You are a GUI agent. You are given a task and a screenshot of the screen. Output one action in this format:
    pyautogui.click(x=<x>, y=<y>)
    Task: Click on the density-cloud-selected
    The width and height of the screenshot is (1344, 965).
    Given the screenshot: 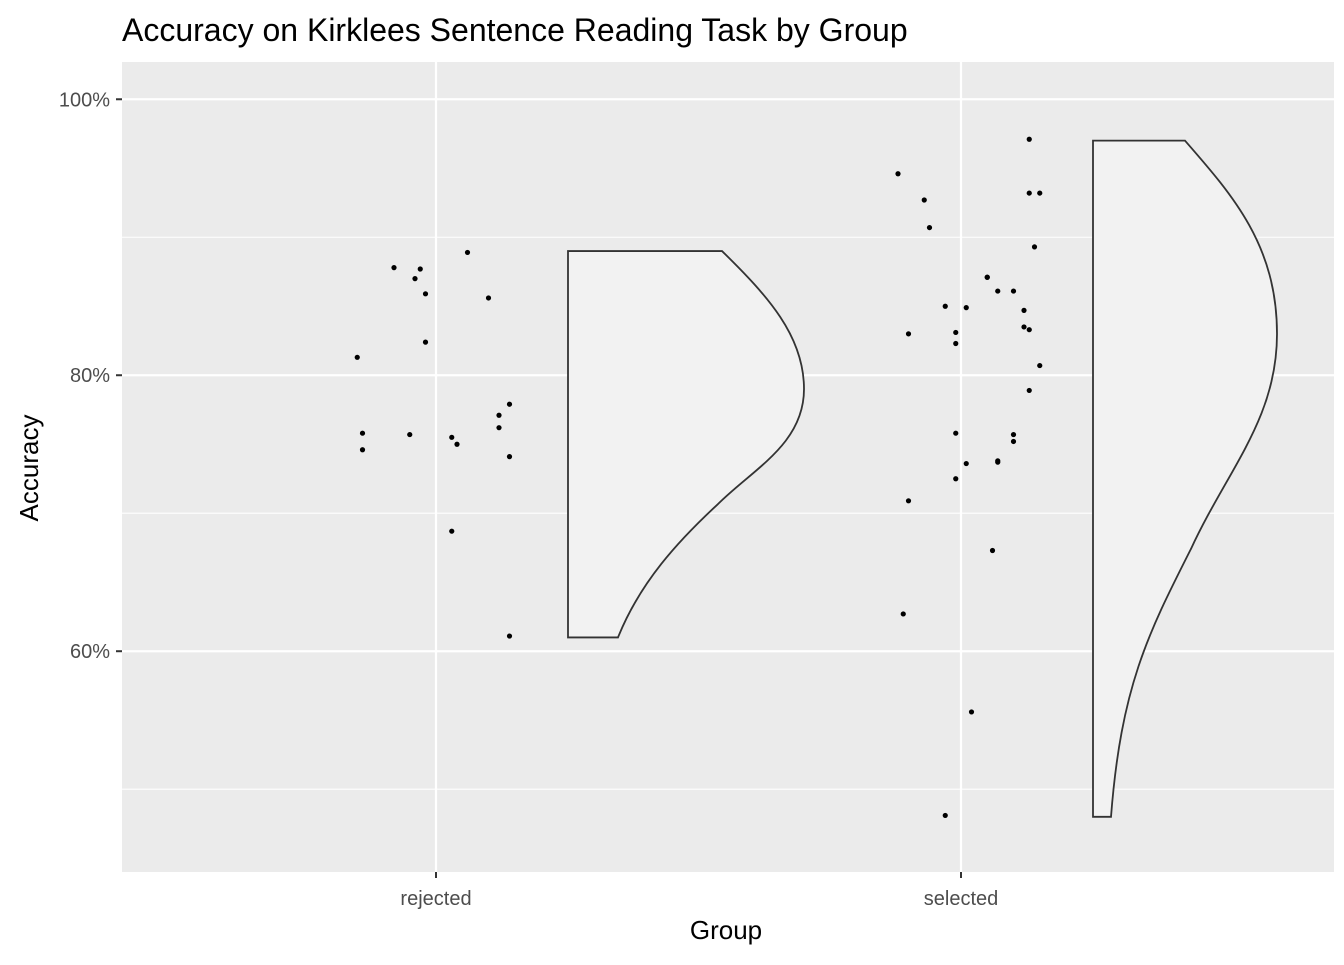 What is the action you would take?
    pyautogui.click(x=1185, y=478)
    